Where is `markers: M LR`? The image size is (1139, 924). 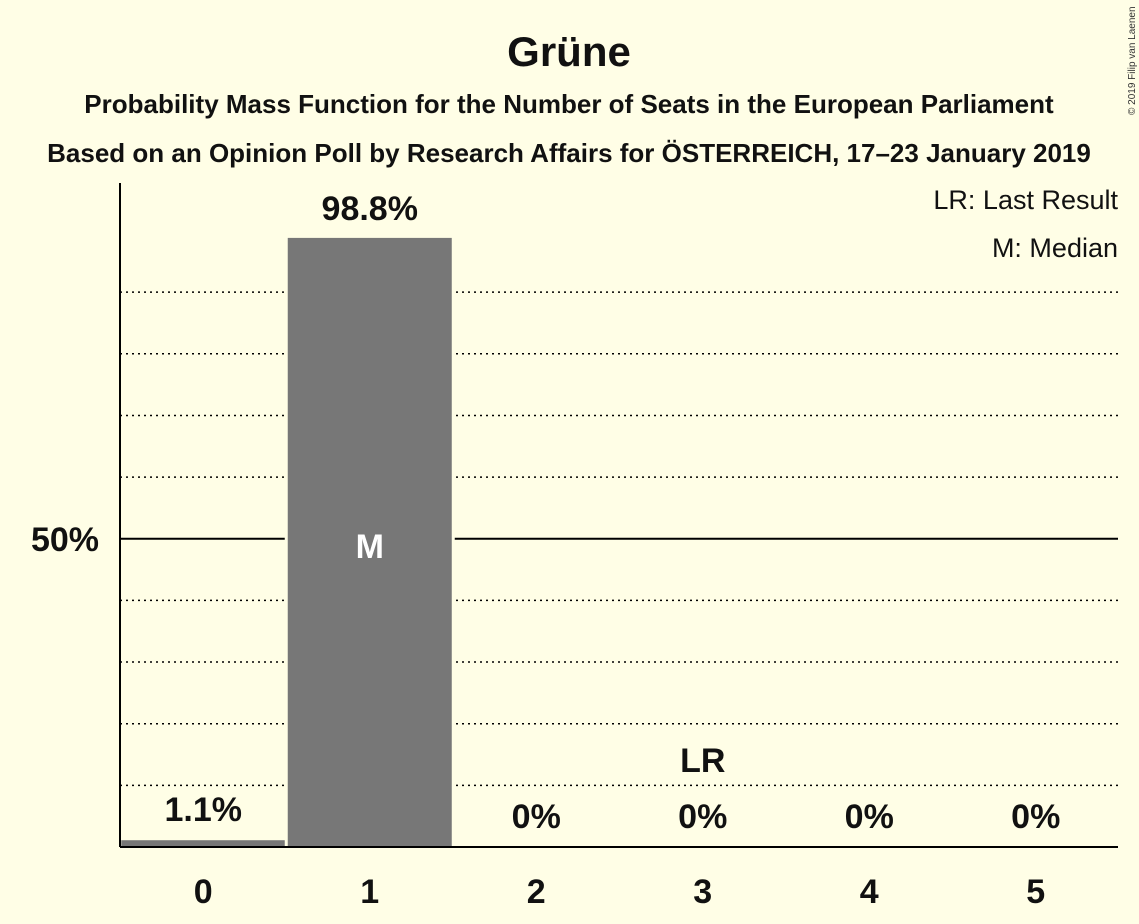
markers: M LR is located at coordinates (541, 654).